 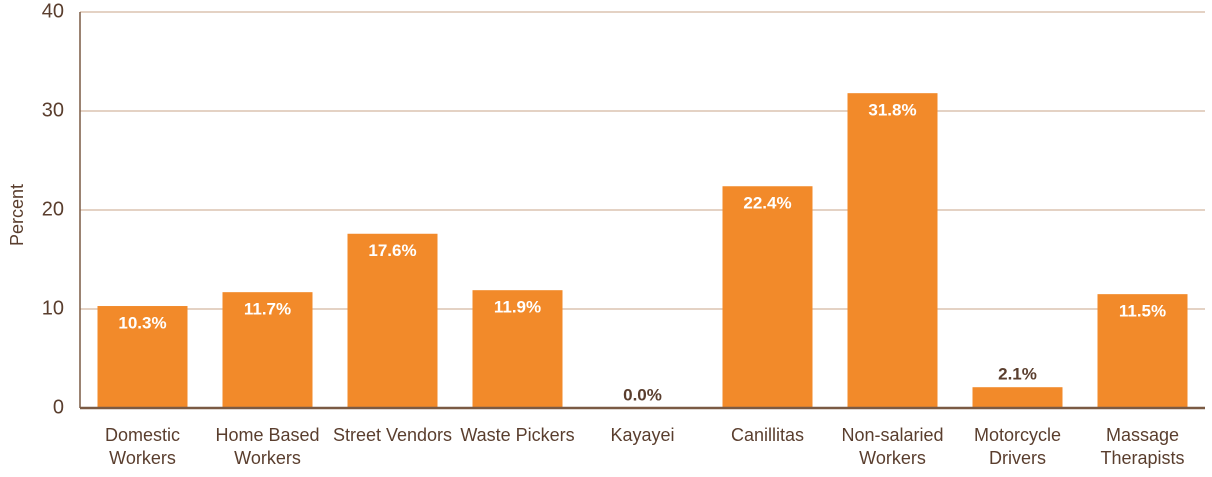 What do you see at coordinates (892, 446) in the screenshot?
I see `x-tick-label: Non-salaried Workers` at bounding box center [892, 446].